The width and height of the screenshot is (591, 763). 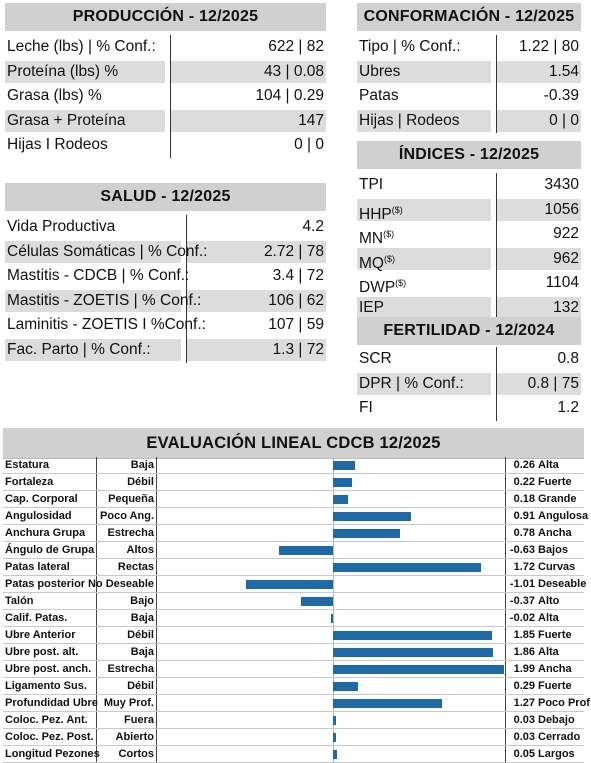 I want to click on fertilidad-row: SCR 0.8, so click(x=469, y=359).